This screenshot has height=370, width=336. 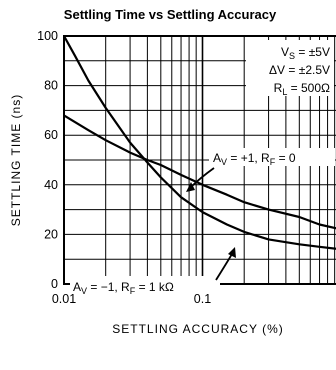 I want to click on y-tick-label: 20, so click(x=51, y=234).